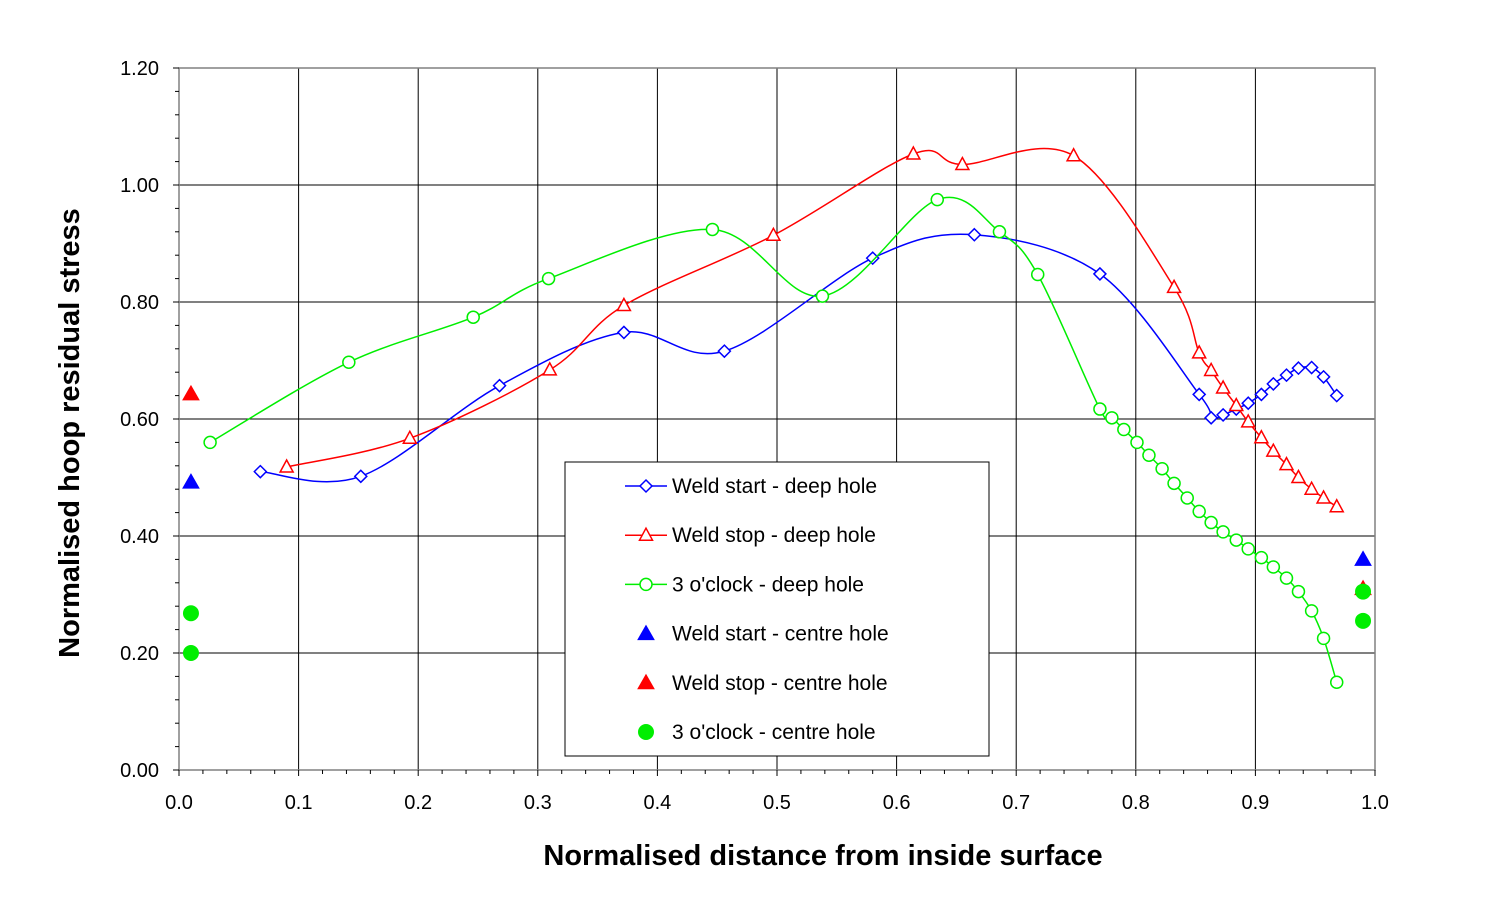 The height and width of the screenshot is (922, 1508). I want to click on legend-label: Weld start - centre hole, so click(780, 634).